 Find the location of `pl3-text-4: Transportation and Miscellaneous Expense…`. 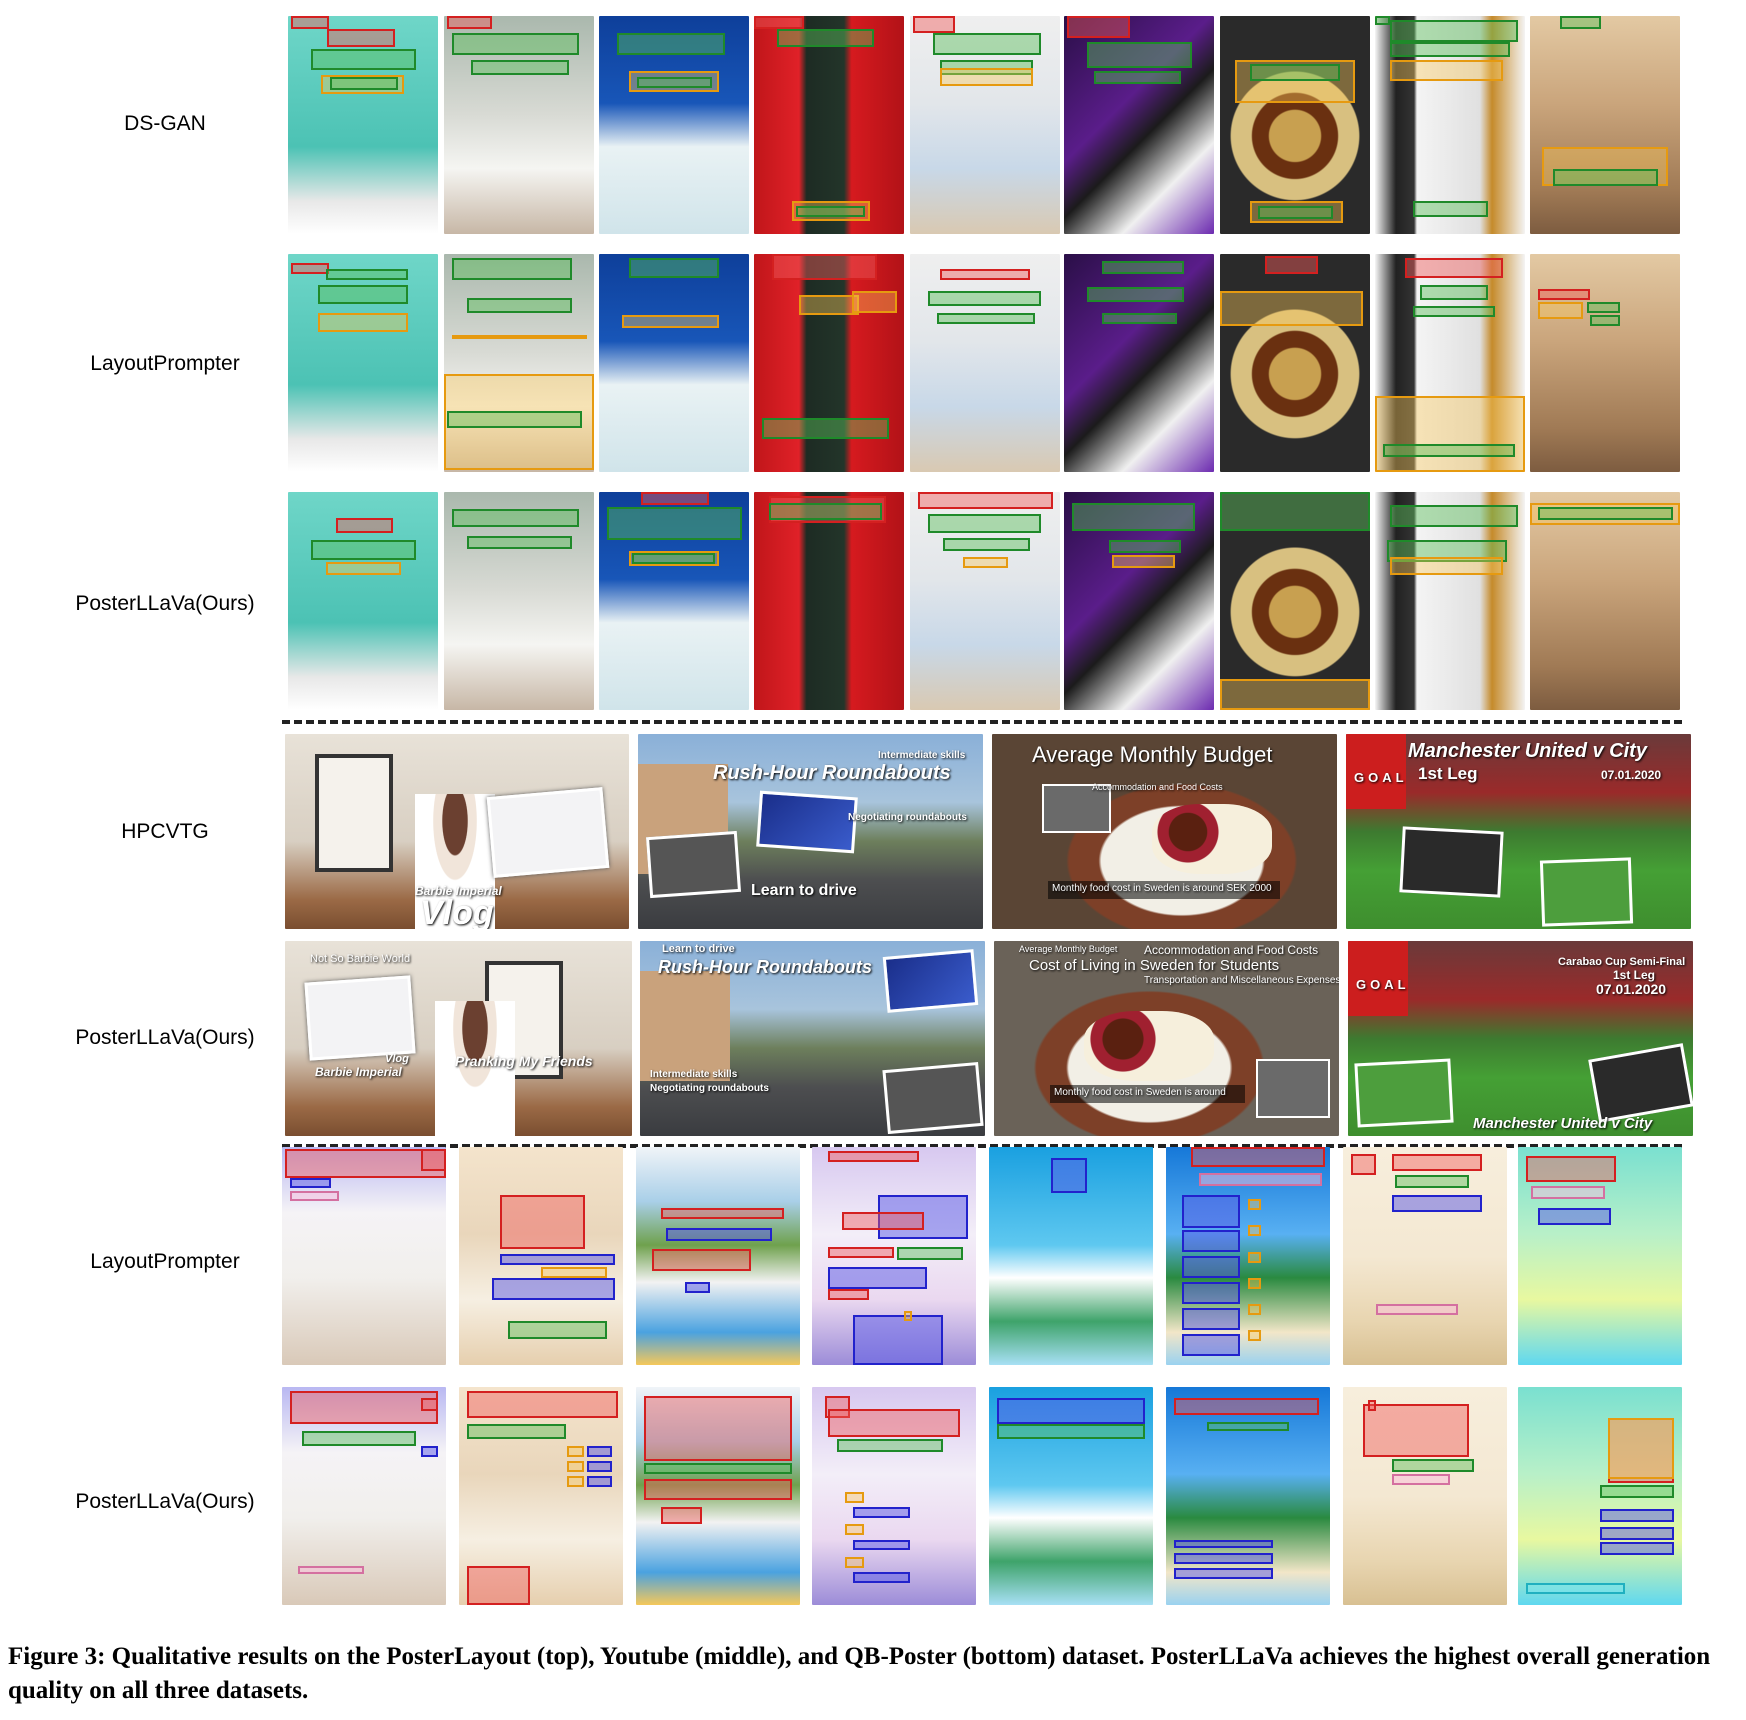

pl3-text-4: Transportation and Miscellaneous Expense… is located at coordinates (1241, 980).